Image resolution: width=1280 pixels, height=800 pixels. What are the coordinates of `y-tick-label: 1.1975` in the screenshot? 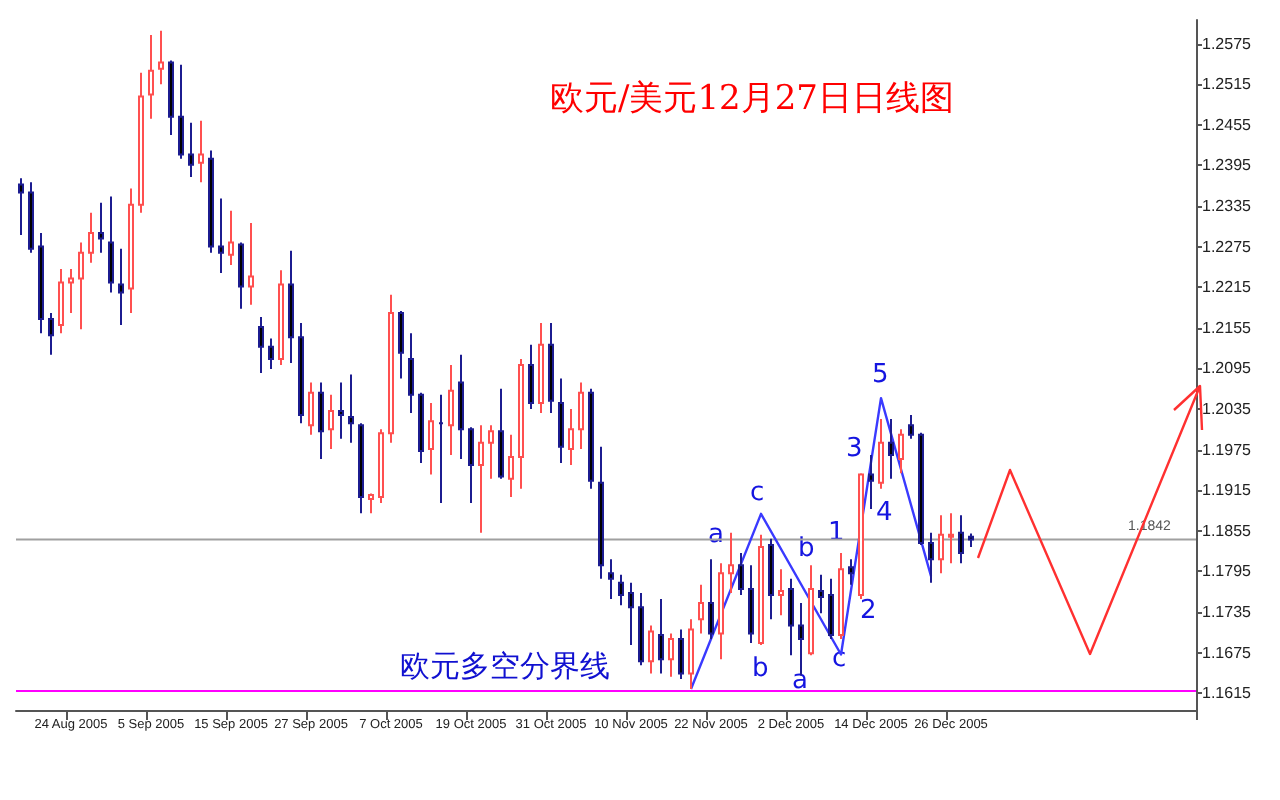 It's located at (1227, 449).